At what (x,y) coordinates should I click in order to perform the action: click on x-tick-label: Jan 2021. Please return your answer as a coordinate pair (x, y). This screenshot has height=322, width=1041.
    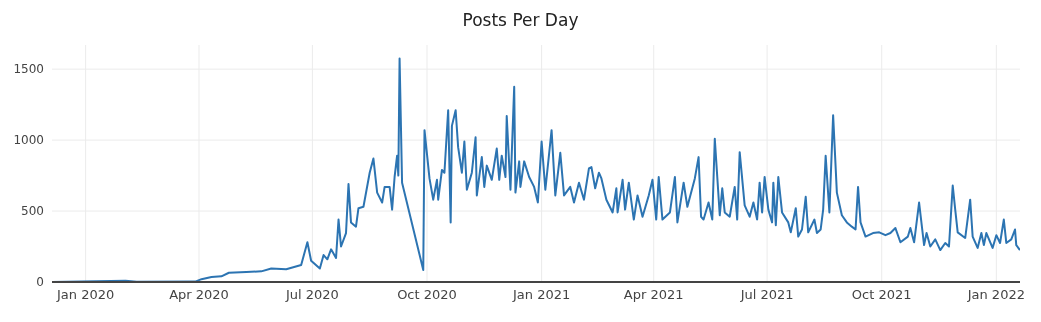
    Looking at the image, I should click on (541, 295).